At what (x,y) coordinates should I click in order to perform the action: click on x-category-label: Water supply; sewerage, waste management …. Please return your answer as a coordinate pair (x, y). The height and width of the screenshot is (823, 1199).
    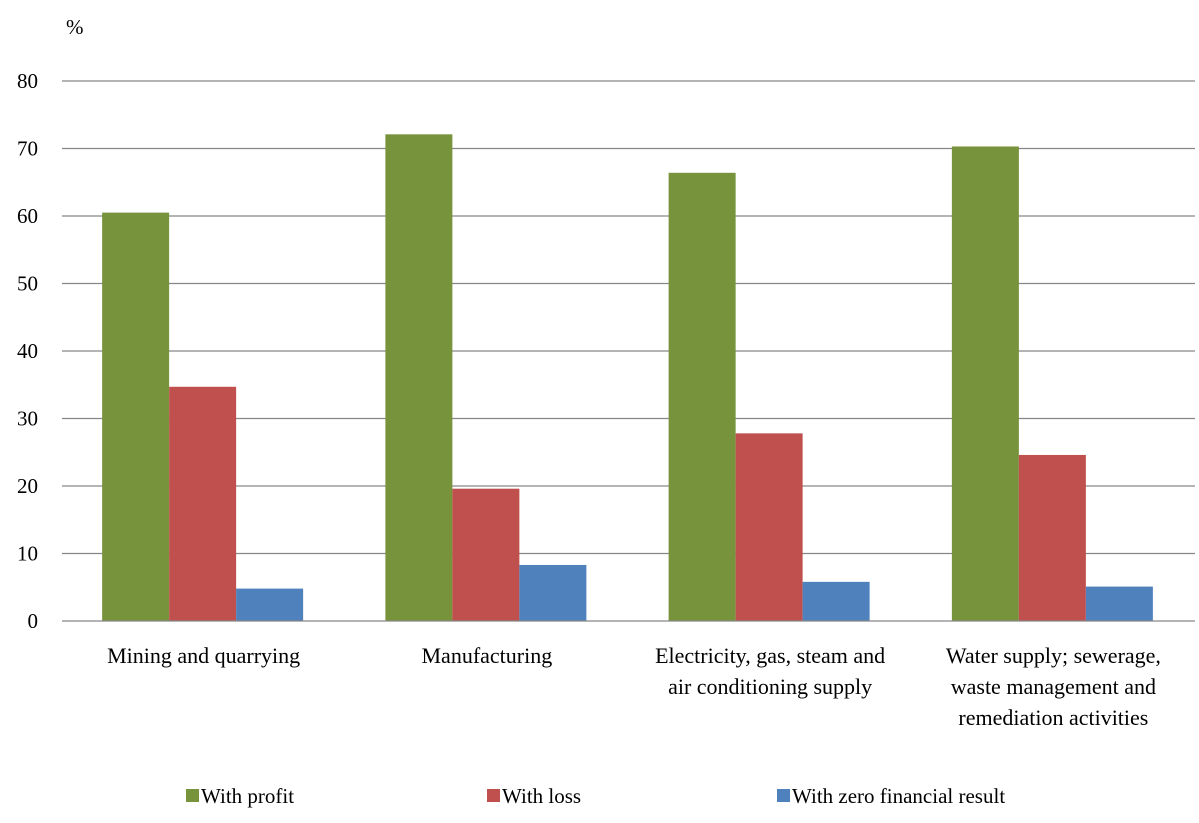
    Looking at the image, I should click on (1053, 686).